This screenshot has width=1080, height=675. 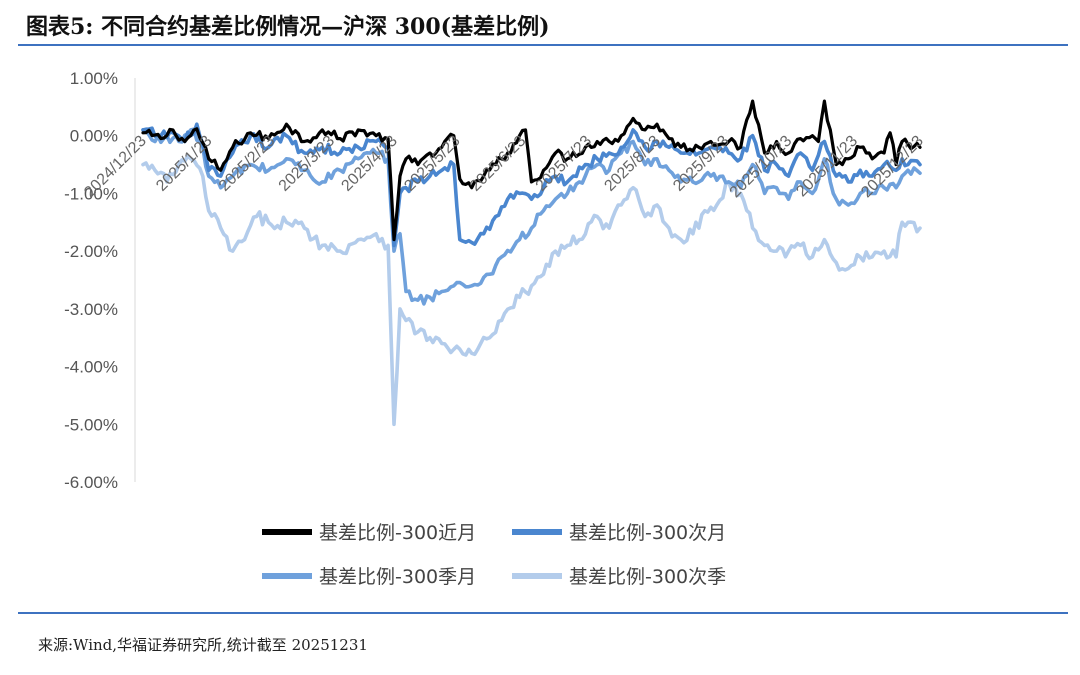 What do you see at coordinates (94, 78) in the screenshot?
I see `y-tick-label: 1.00%` at bounding box center [94, 78].